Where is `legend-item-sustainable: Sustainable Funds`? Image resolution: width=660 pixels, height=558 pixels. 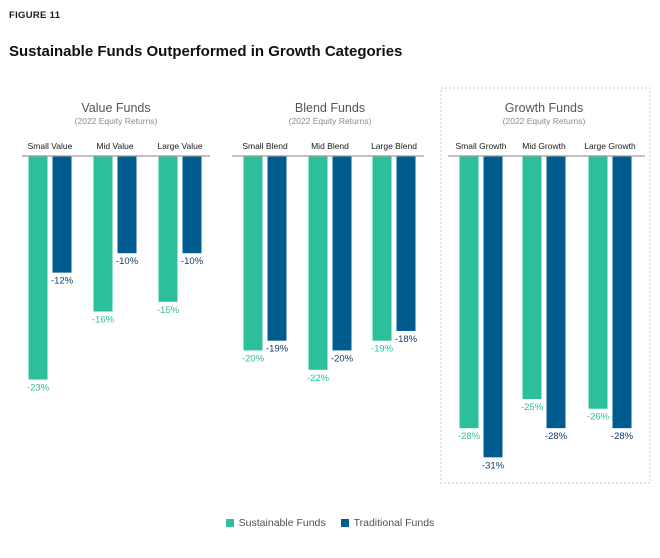 legend-item-sustainable: Sustainable Funds is located at coordinates (275, 523).